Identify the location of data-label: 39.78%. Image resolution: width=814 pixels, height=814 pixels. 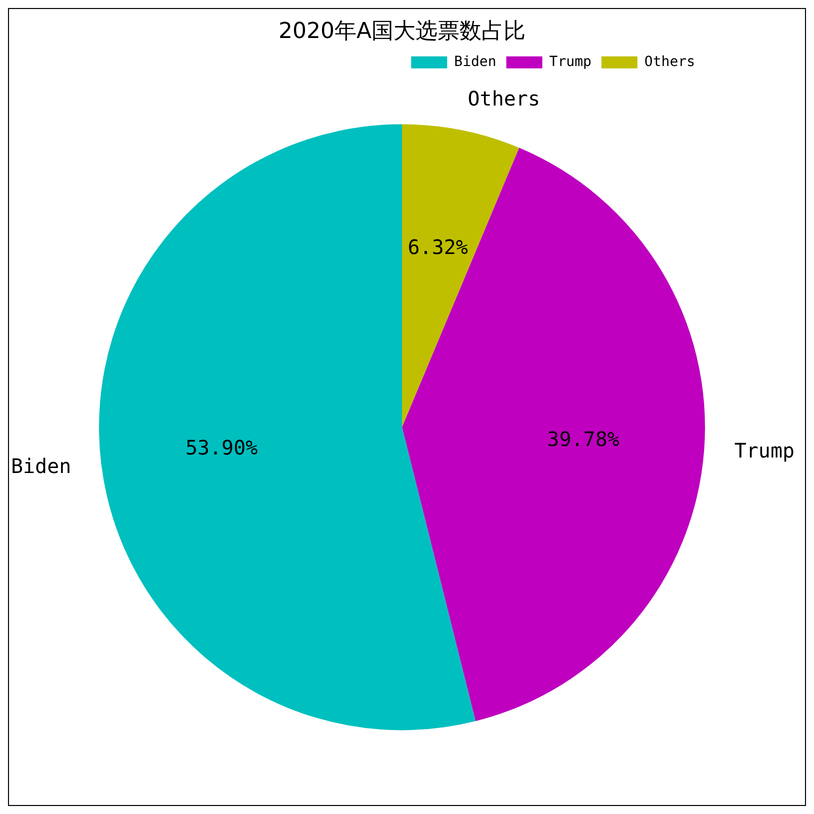
(583, 439).